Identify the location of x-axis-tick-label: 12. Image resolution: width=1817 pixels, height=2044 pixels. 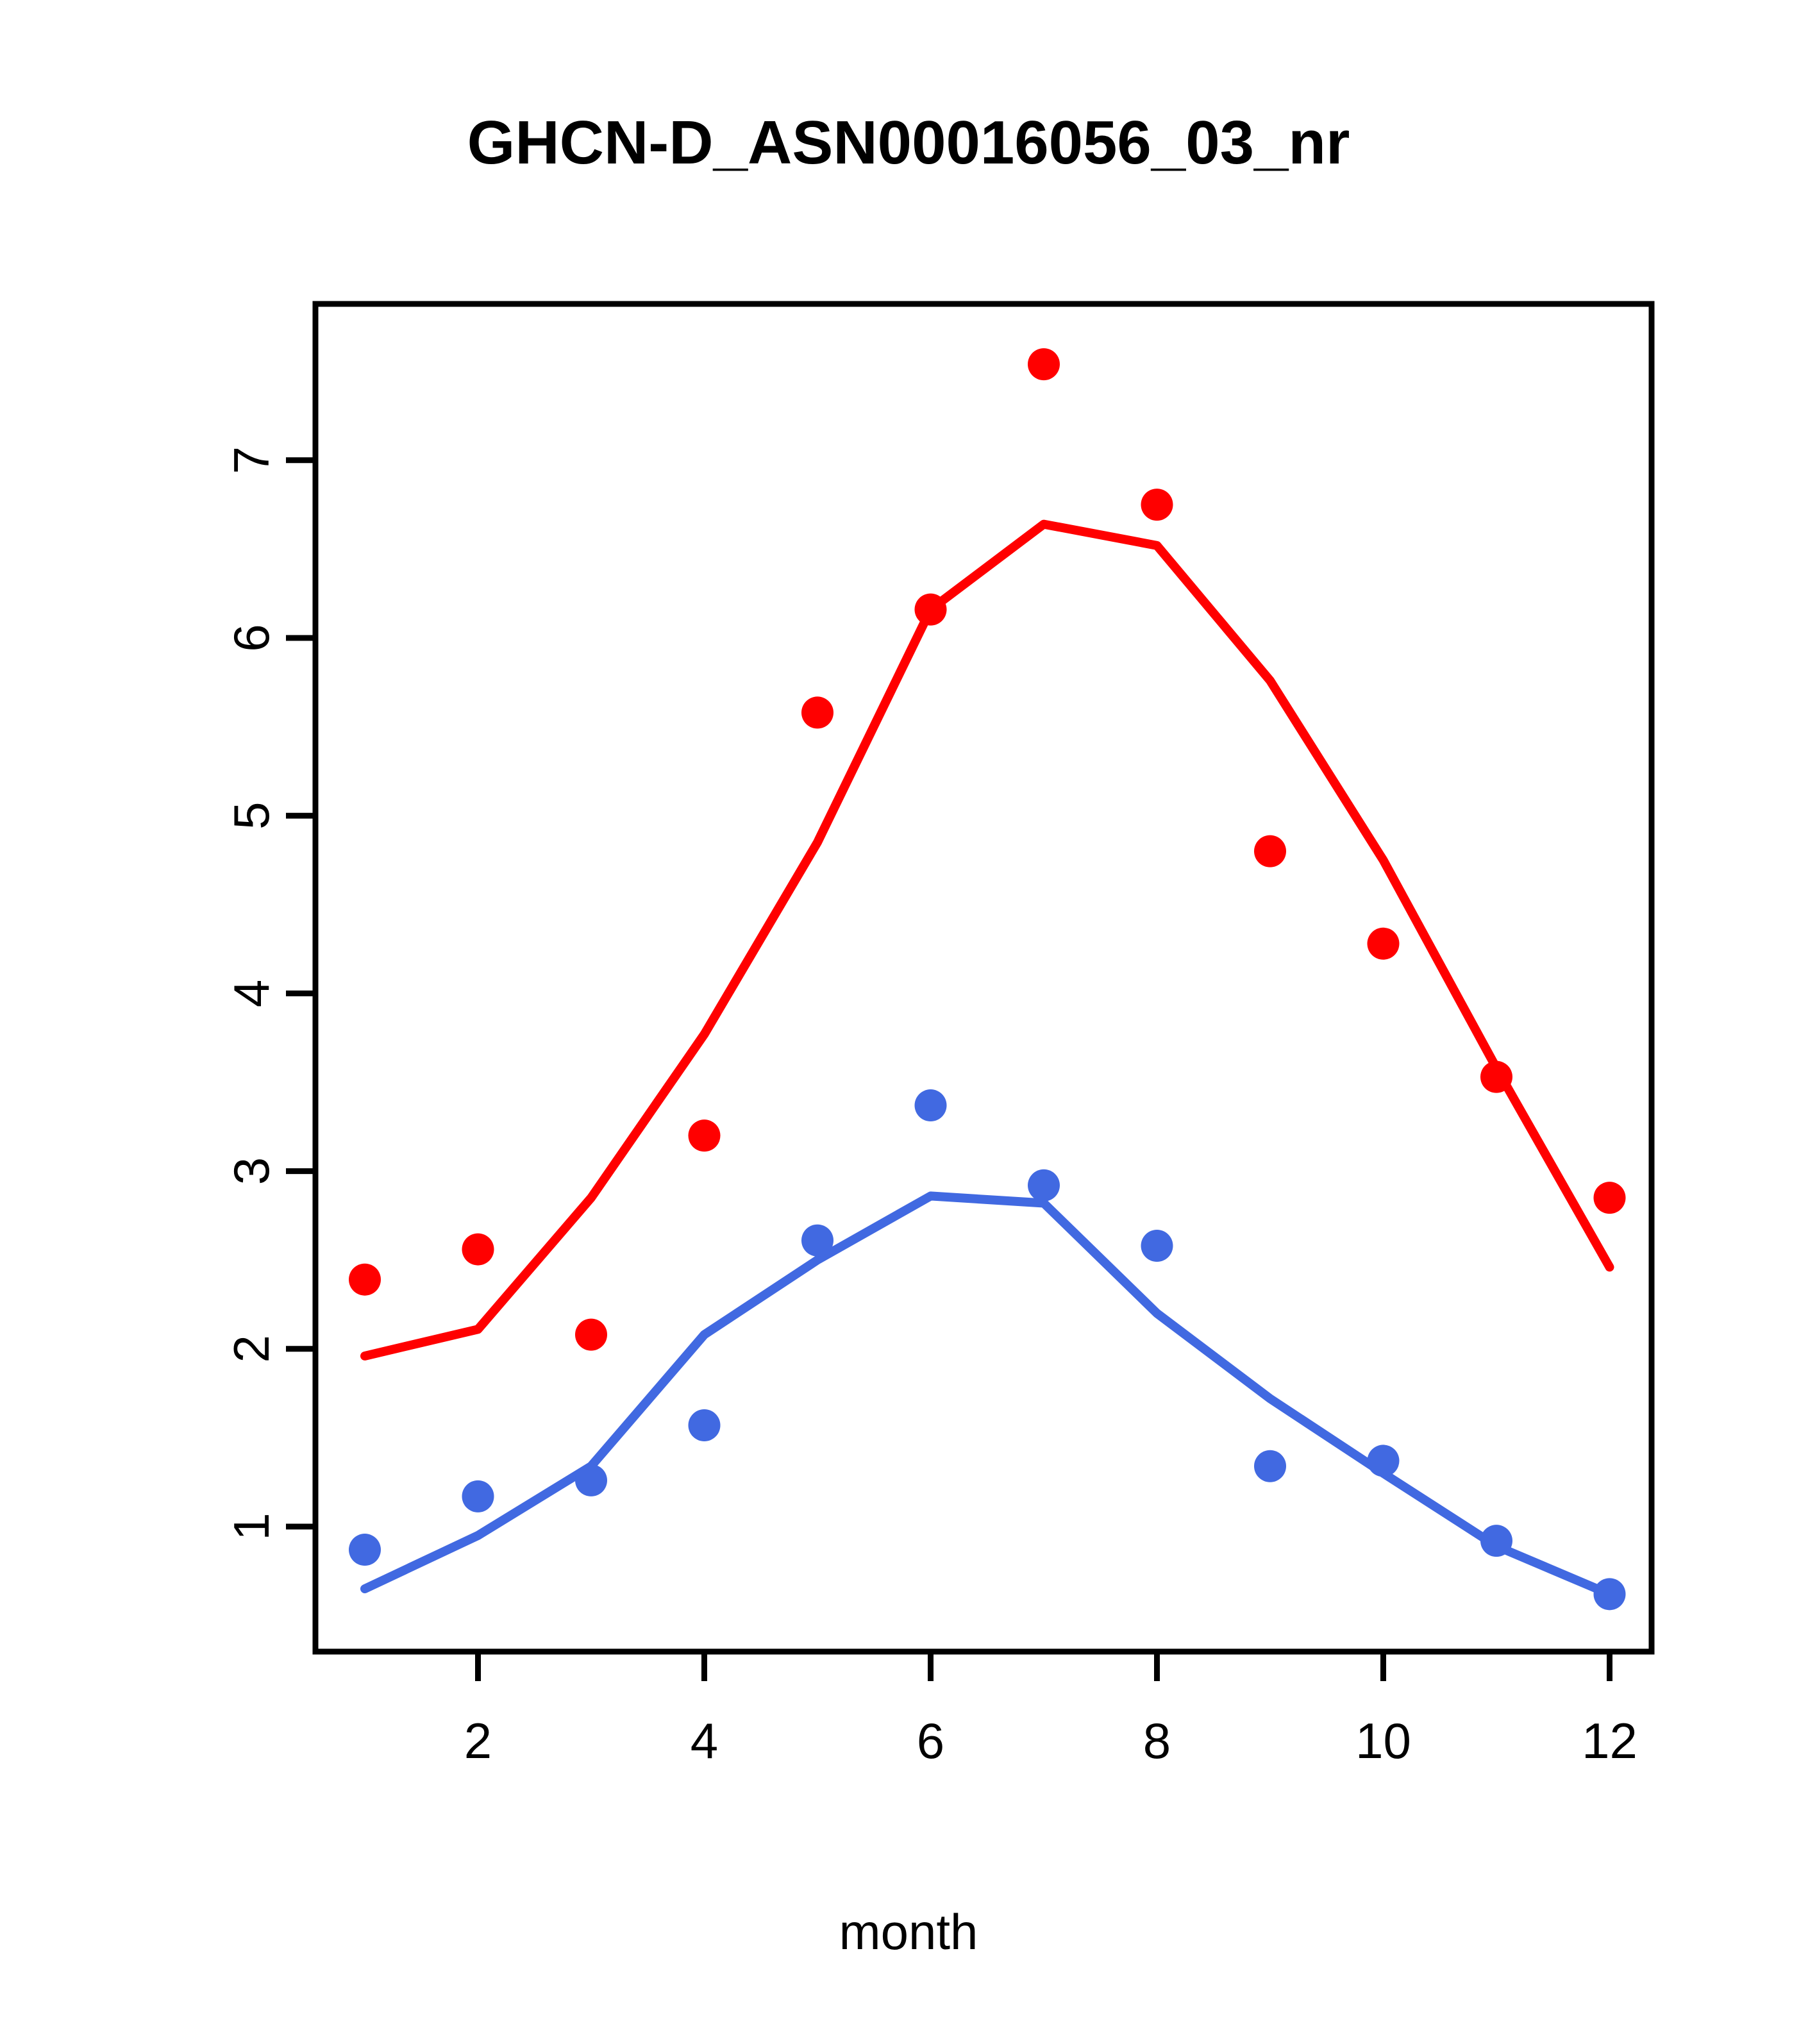
(1609, 1741).